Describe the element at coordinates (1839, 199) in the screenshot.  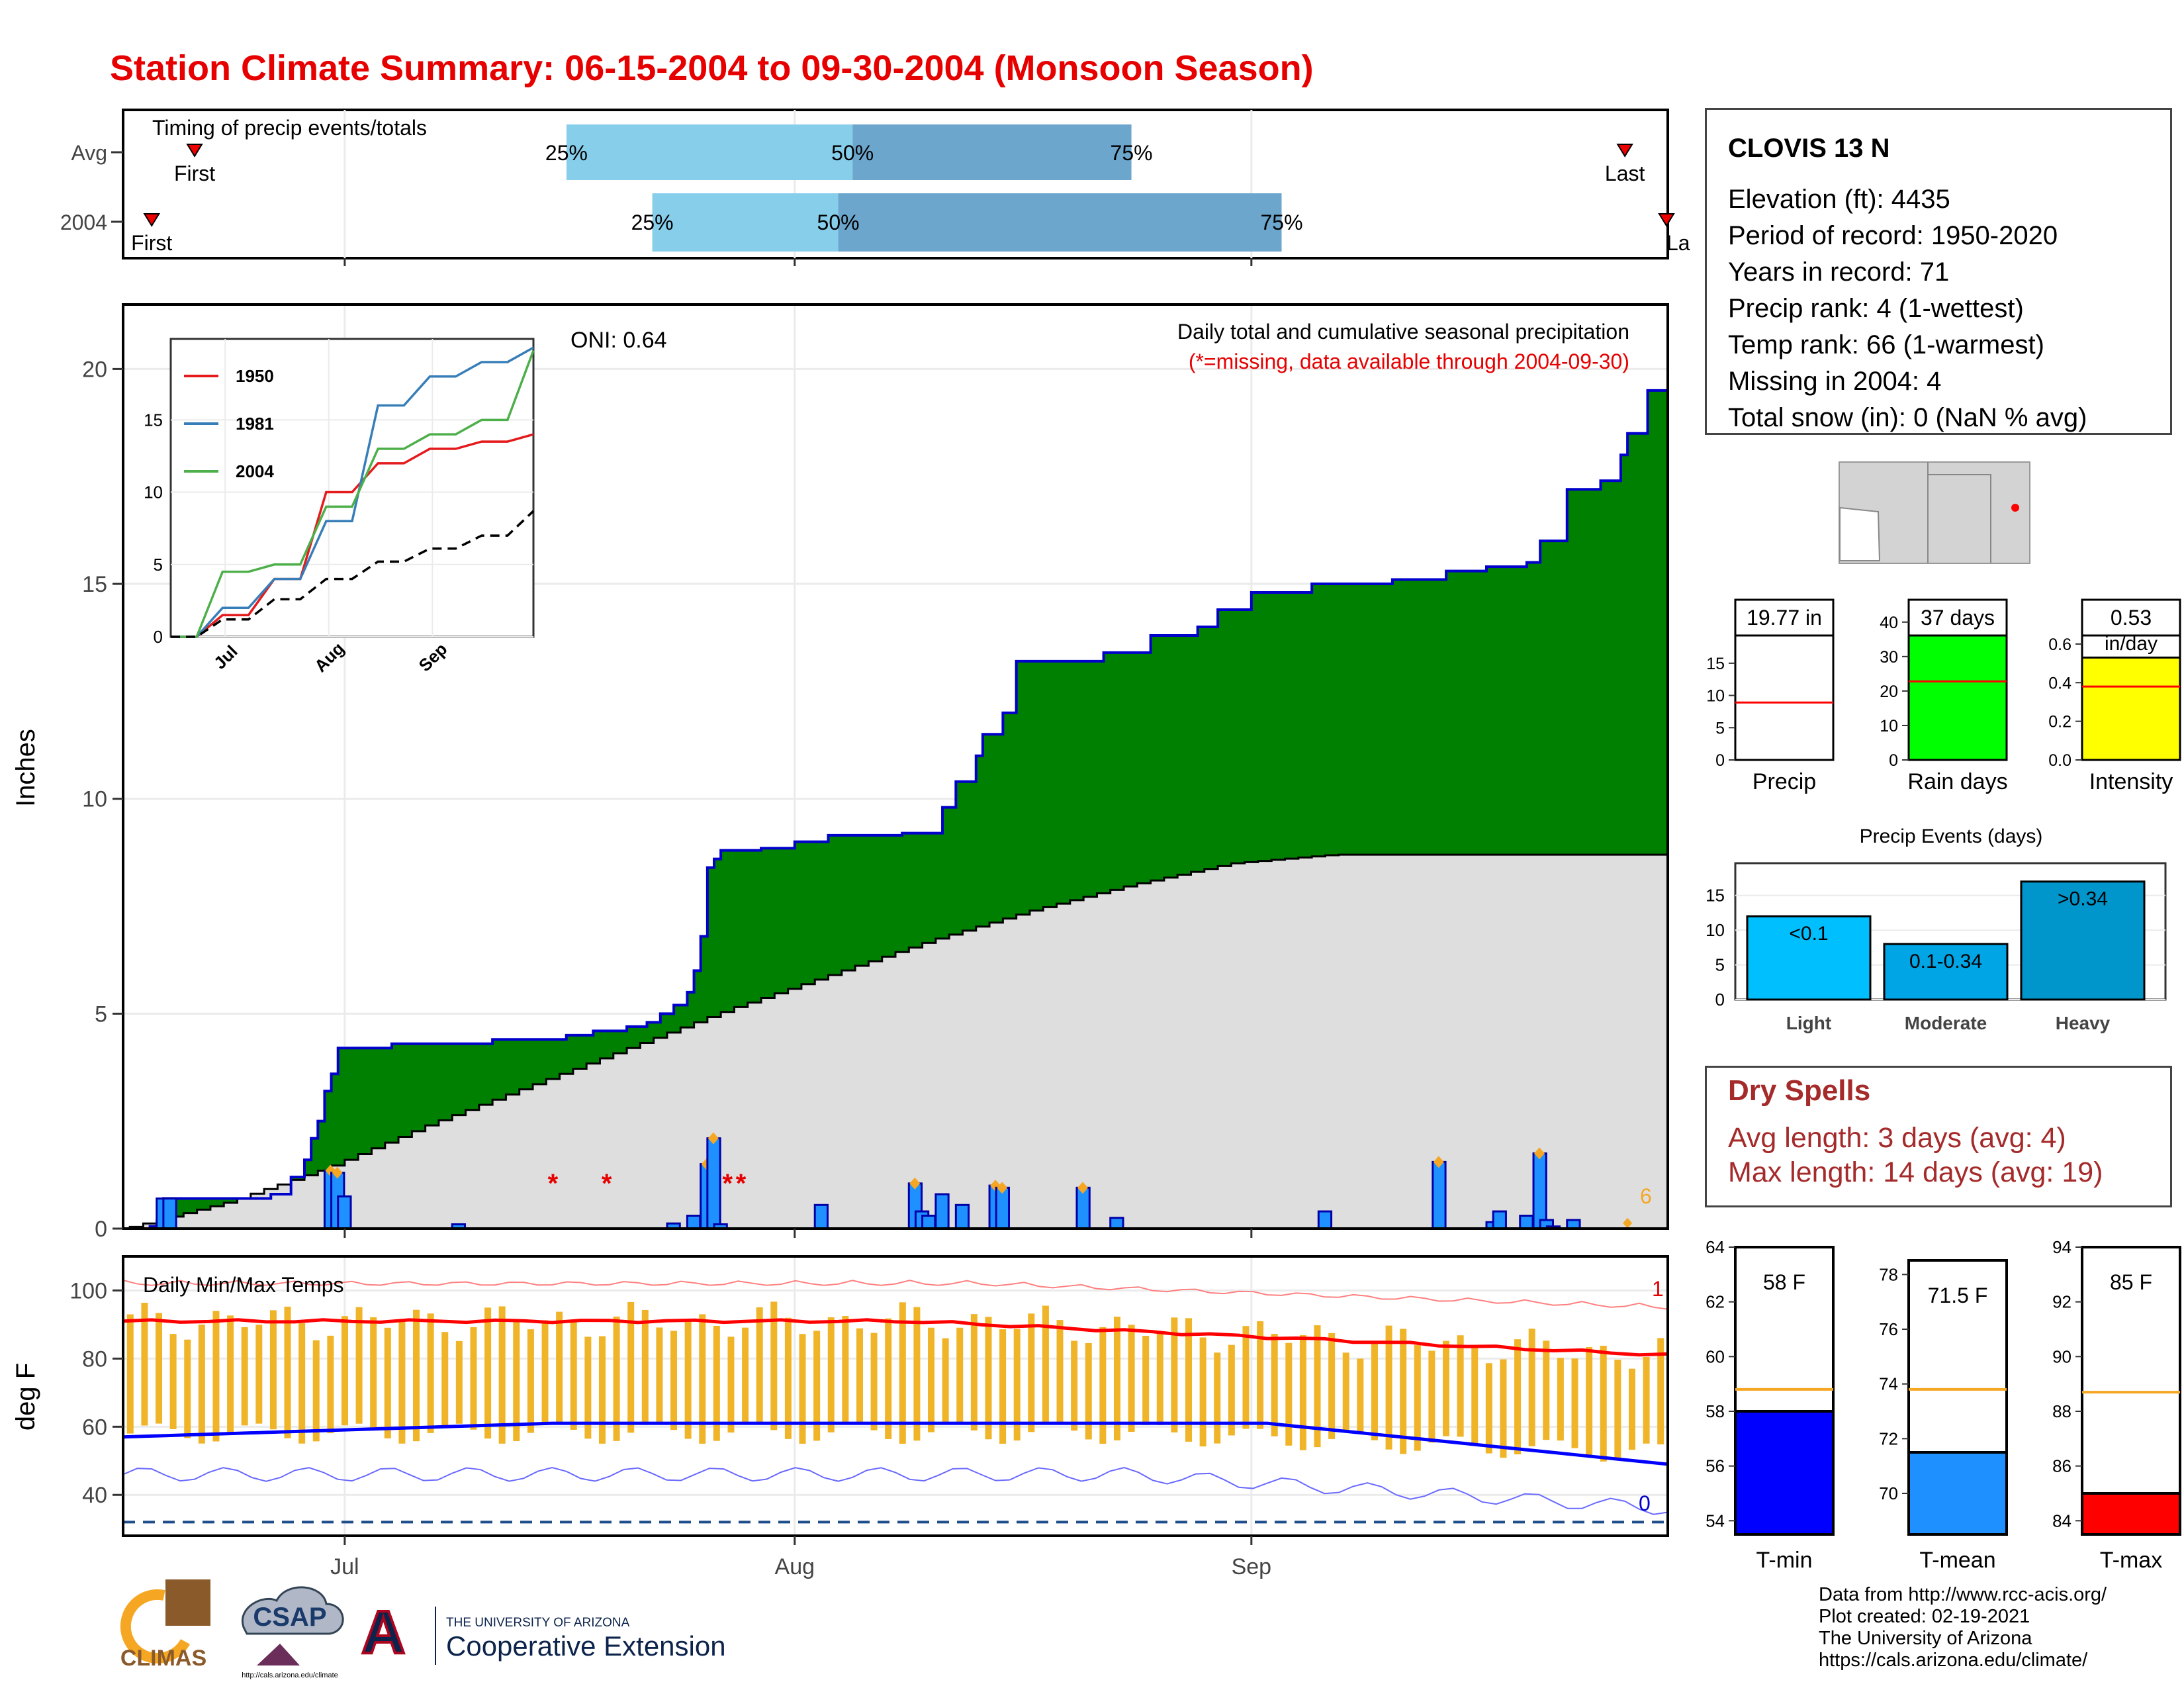
I see `station-elevation: Elevation (ft): 4435` at that location.